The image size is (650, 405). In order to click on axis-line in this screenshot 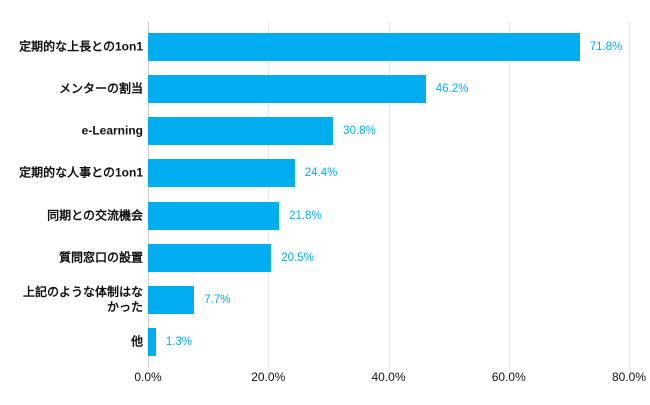, I will do `click(148, 195)`.